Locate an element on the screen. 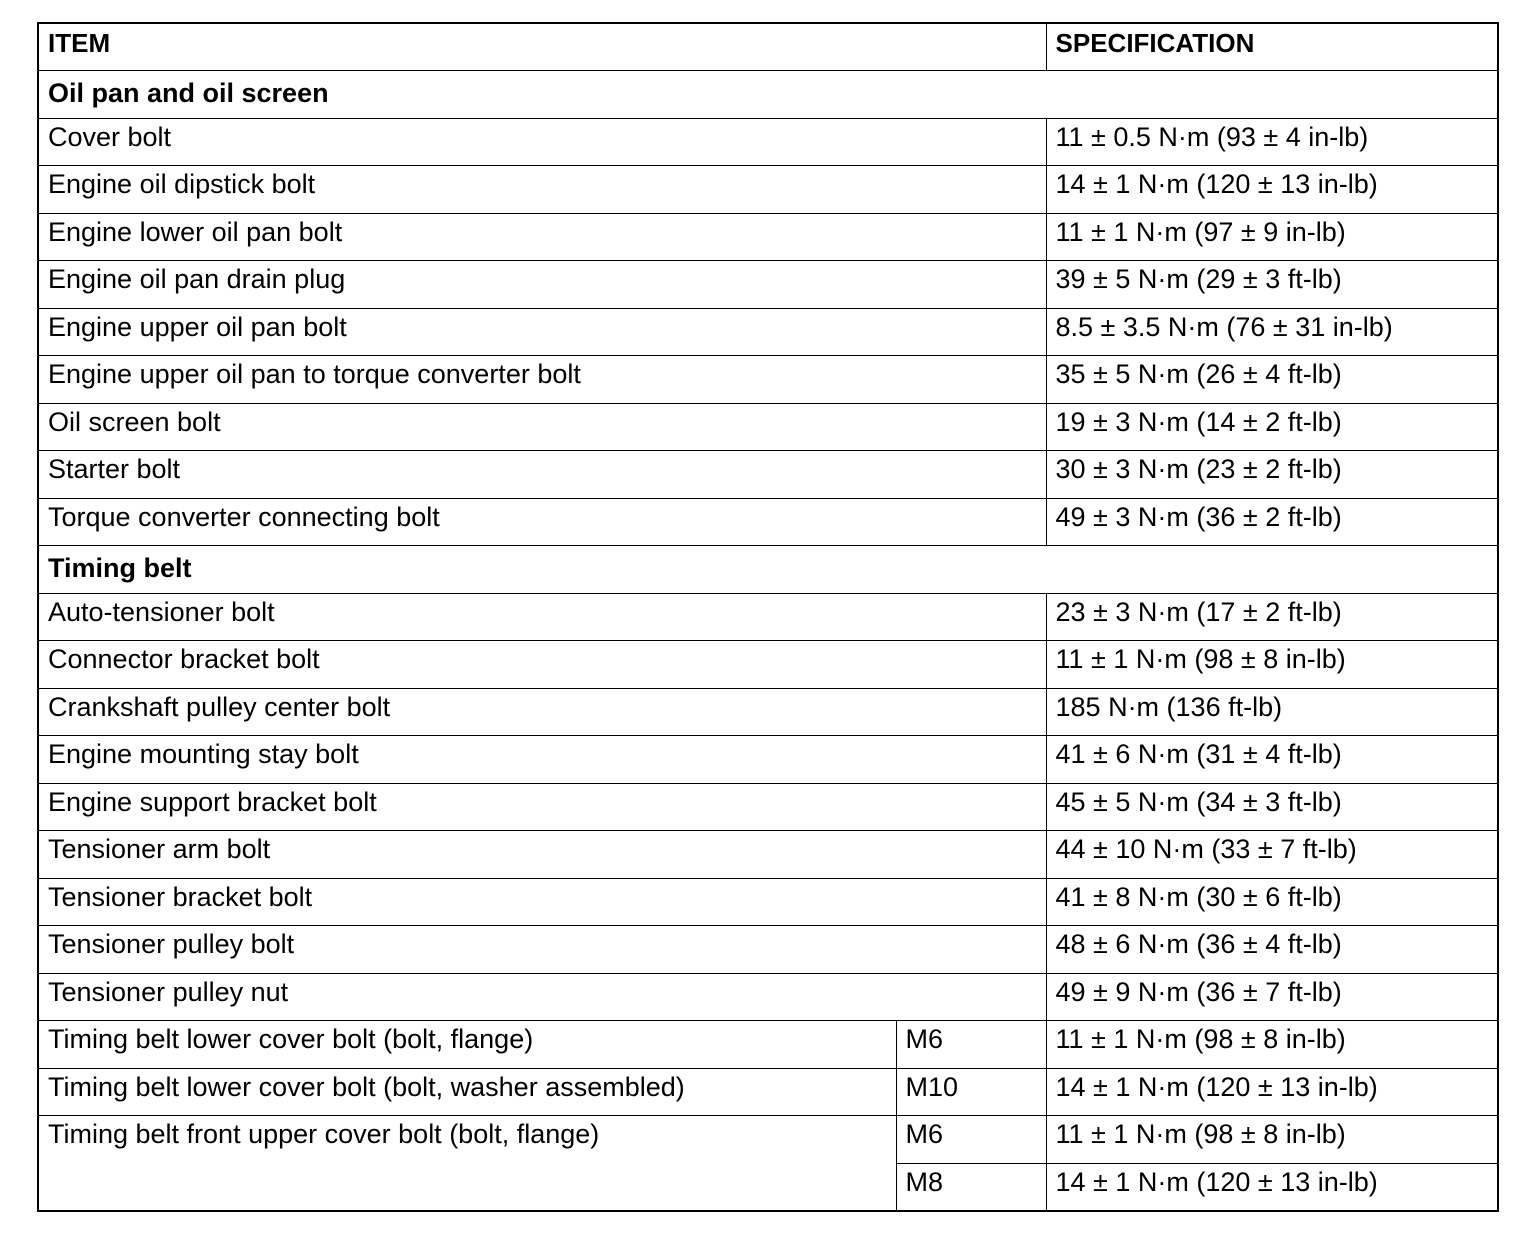  item-cell: Tensioner bracket bolt is located at coordinates (542, 901).